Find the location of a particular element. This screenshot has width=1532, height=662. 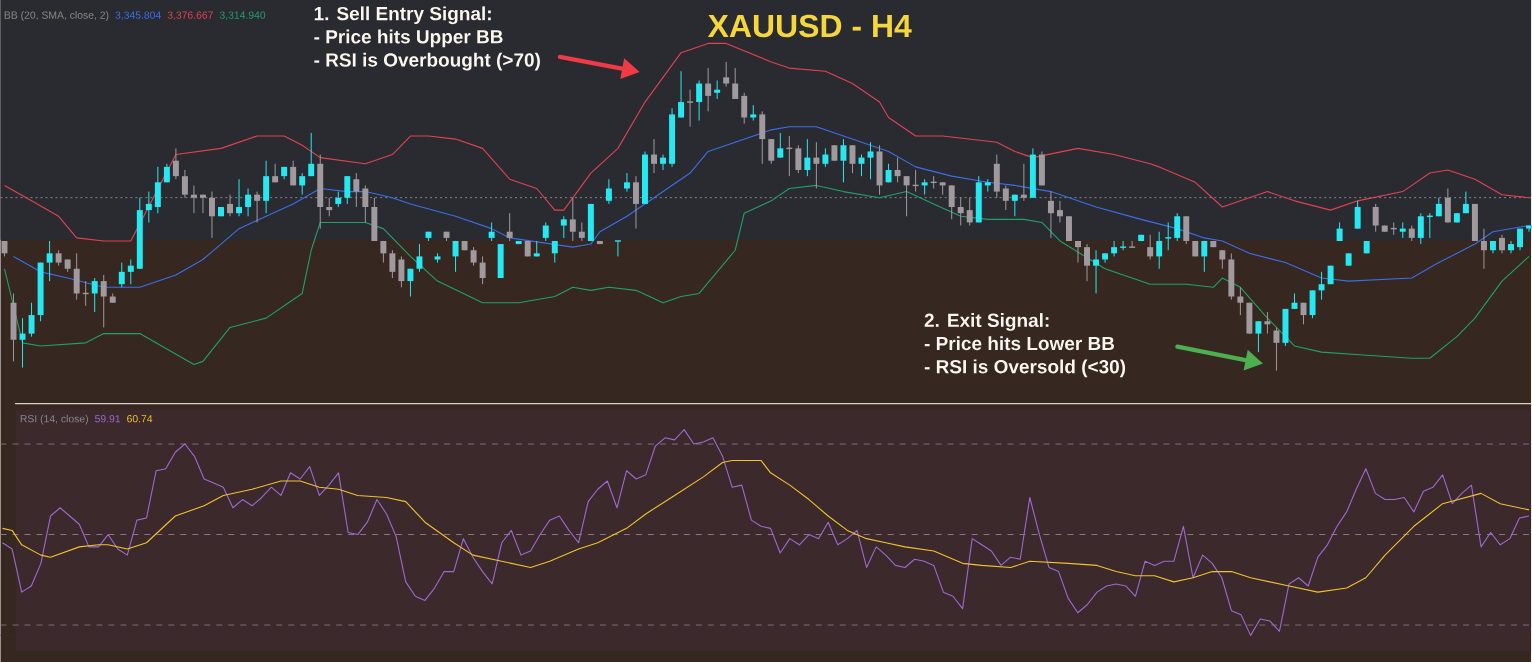

text: 59.91 is located at coordinates (108, 418).